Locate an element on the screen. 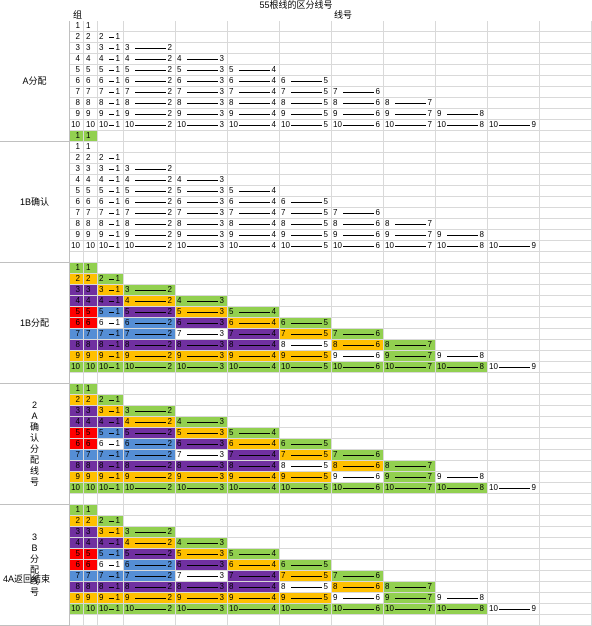 This screenshot has width=592, height=626. row-number: 3 is located at coordinates (91, 48).